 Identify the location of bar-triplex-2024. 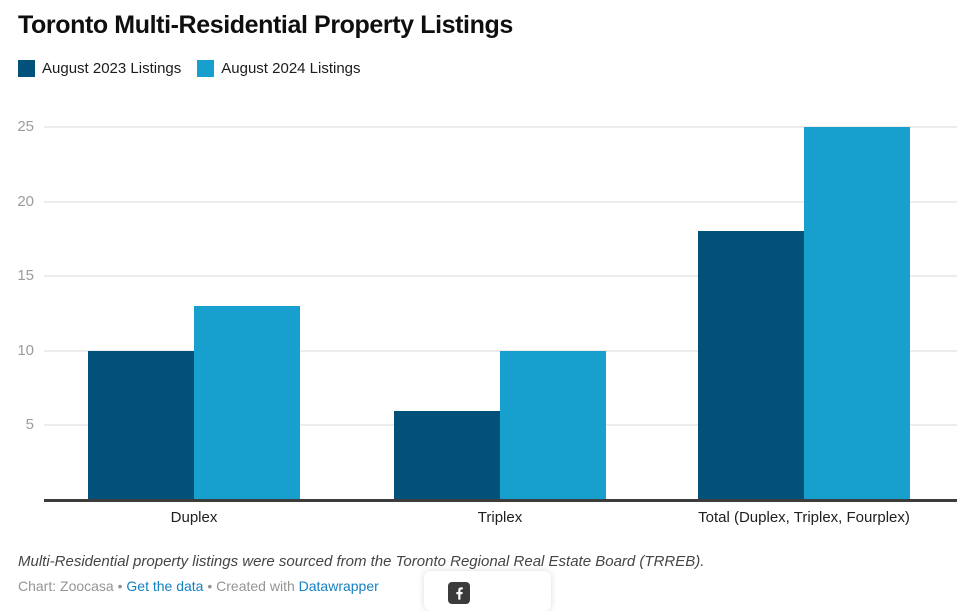
(553, 425).